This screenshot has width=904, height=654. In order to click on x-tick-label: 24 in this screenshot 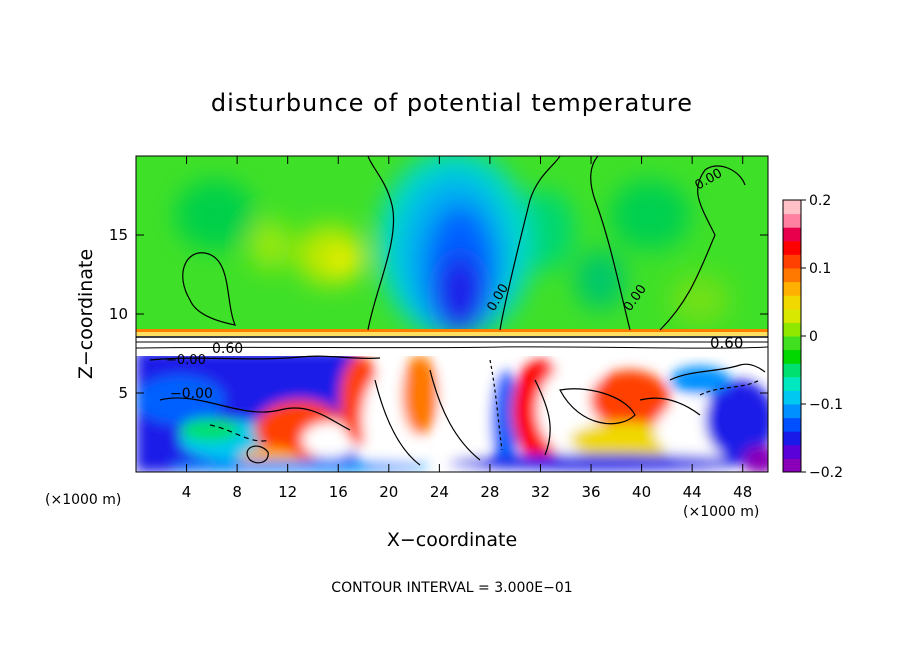, I will do `click(439, 492)`.